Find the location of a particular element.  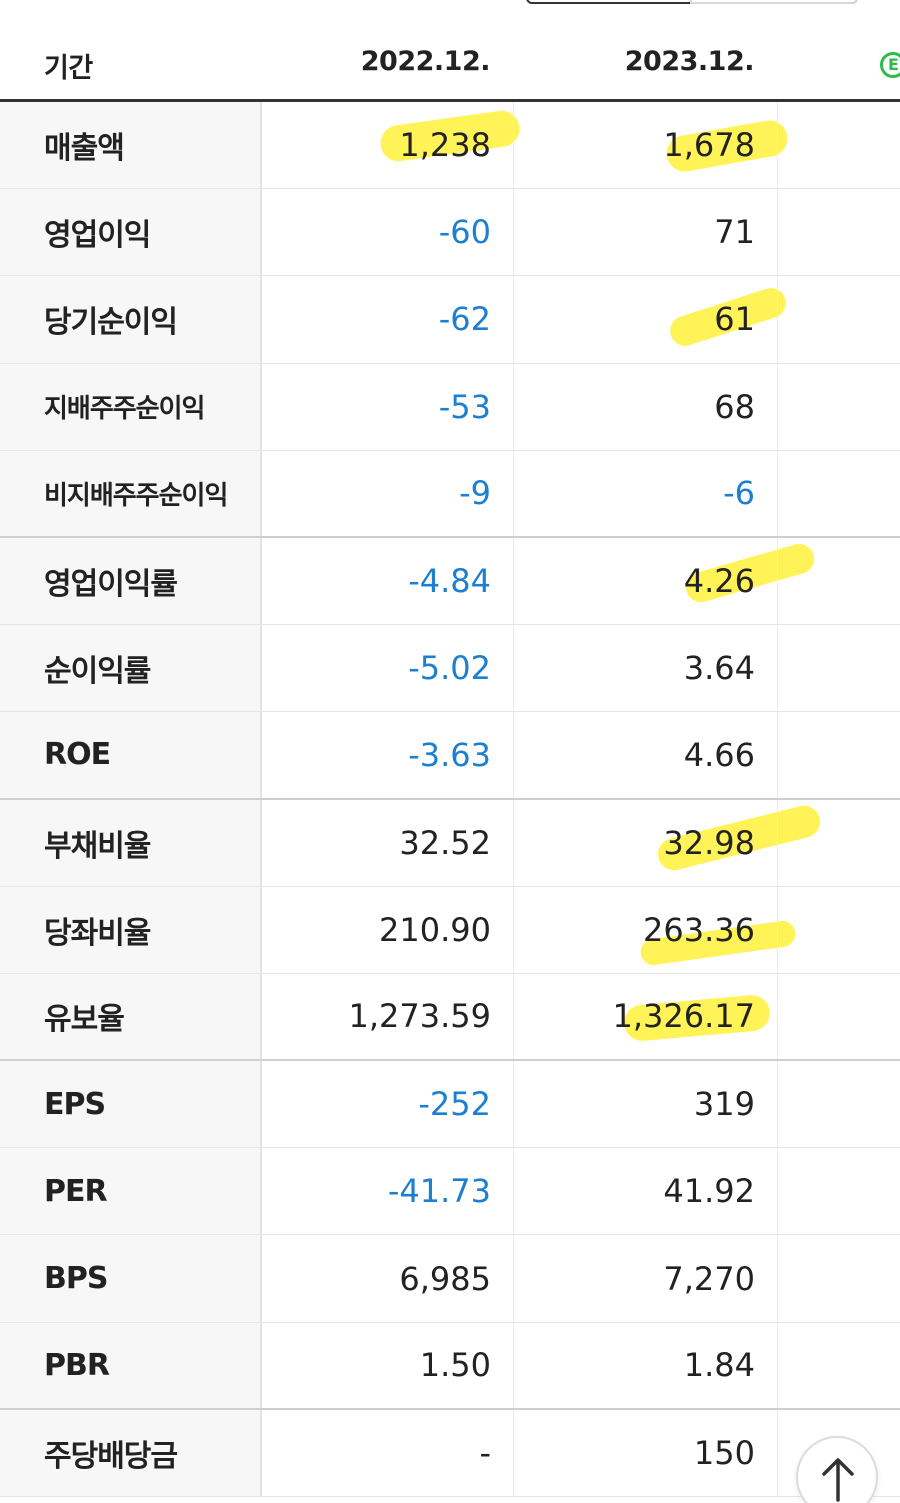

table-row: 당좌비율 210.90 263.36 is located at coordinates (450, 930).